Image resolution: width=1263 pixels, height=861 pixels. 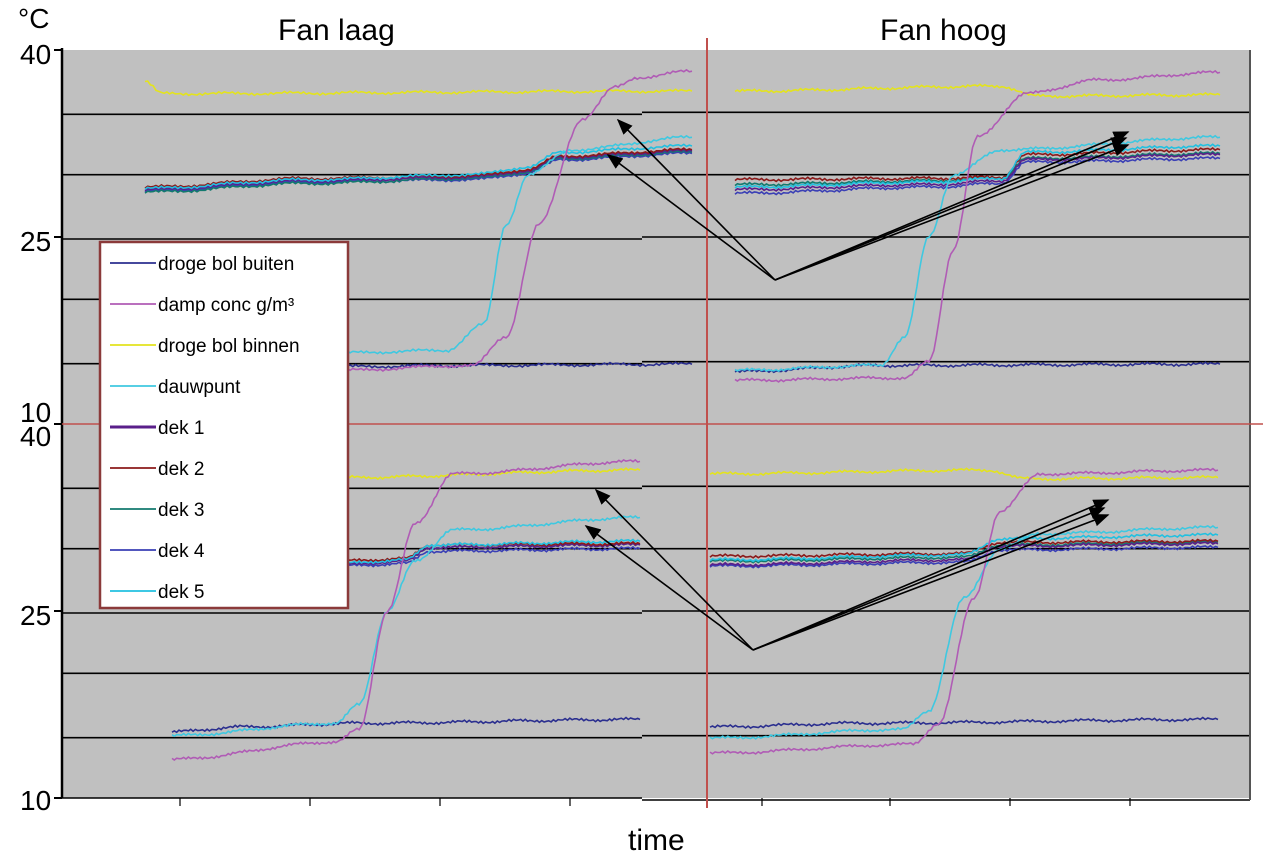 I want to click on series-damp-conc-g-m-bottom-left, so click(x=406, y=609).